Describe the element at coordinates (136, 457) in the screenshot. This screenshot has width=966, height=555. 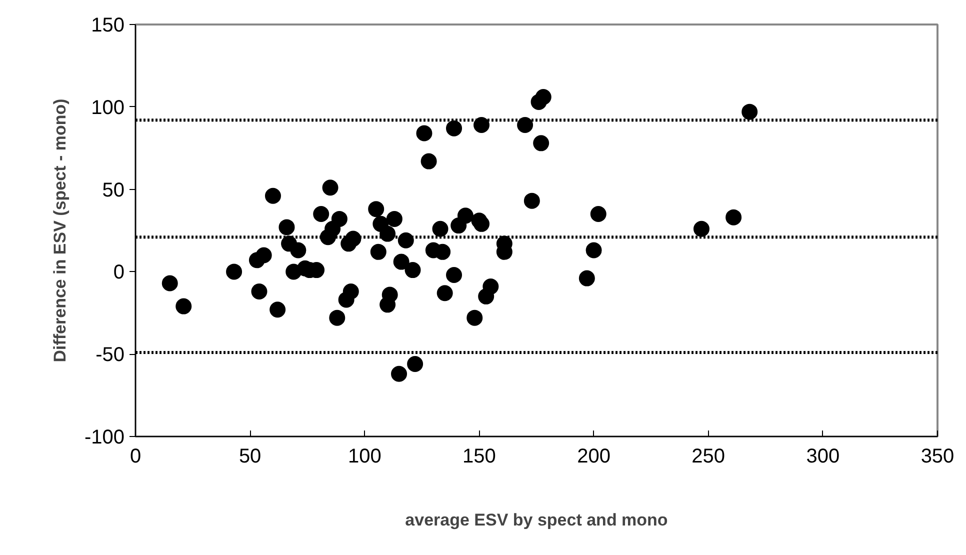
I see `x-tick-label: 0` at that location.